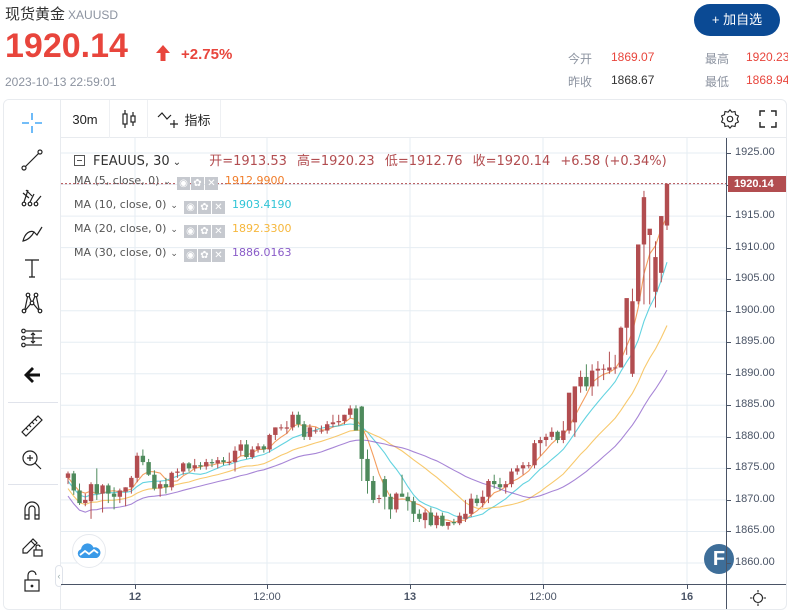 The image size is (788, 610). I want to click on interval-button: 30m, so click(85, 119).